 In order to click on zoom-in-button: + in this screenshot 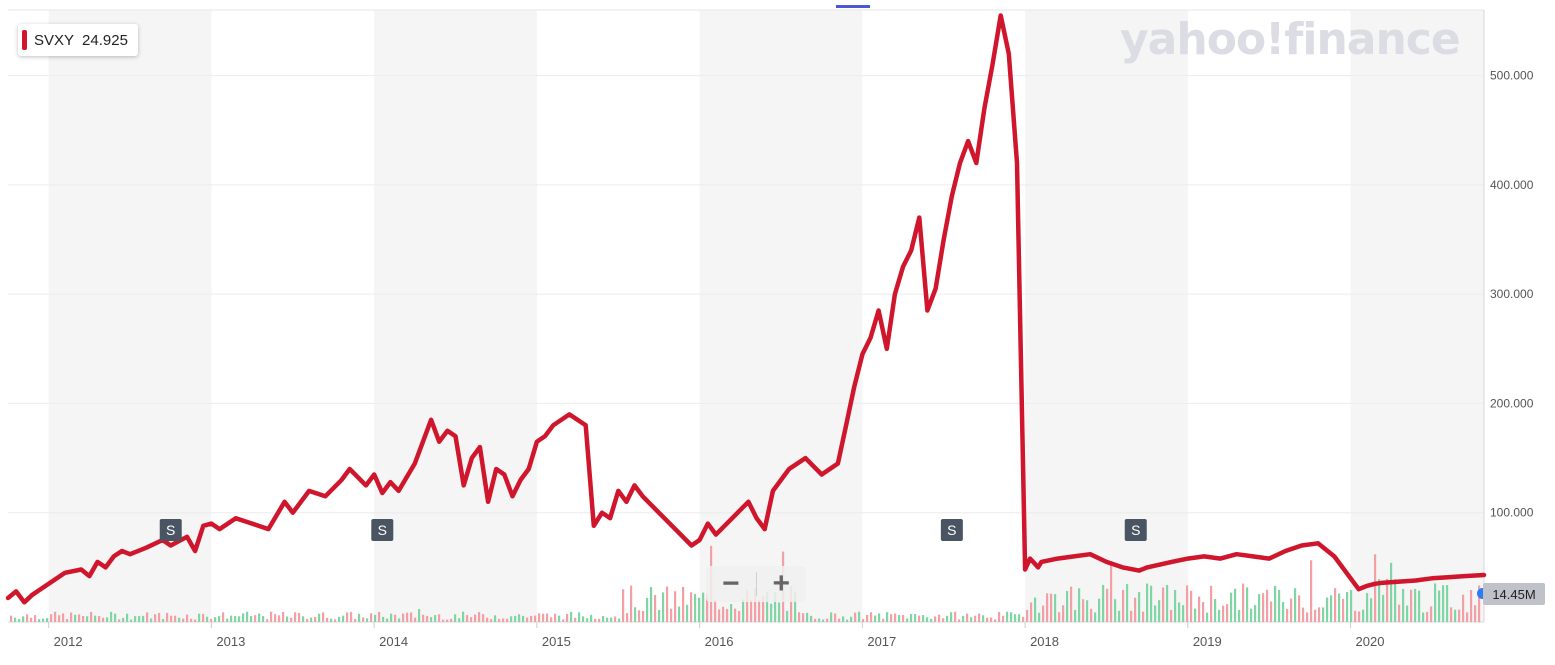, I will do `click(781, 583)`.